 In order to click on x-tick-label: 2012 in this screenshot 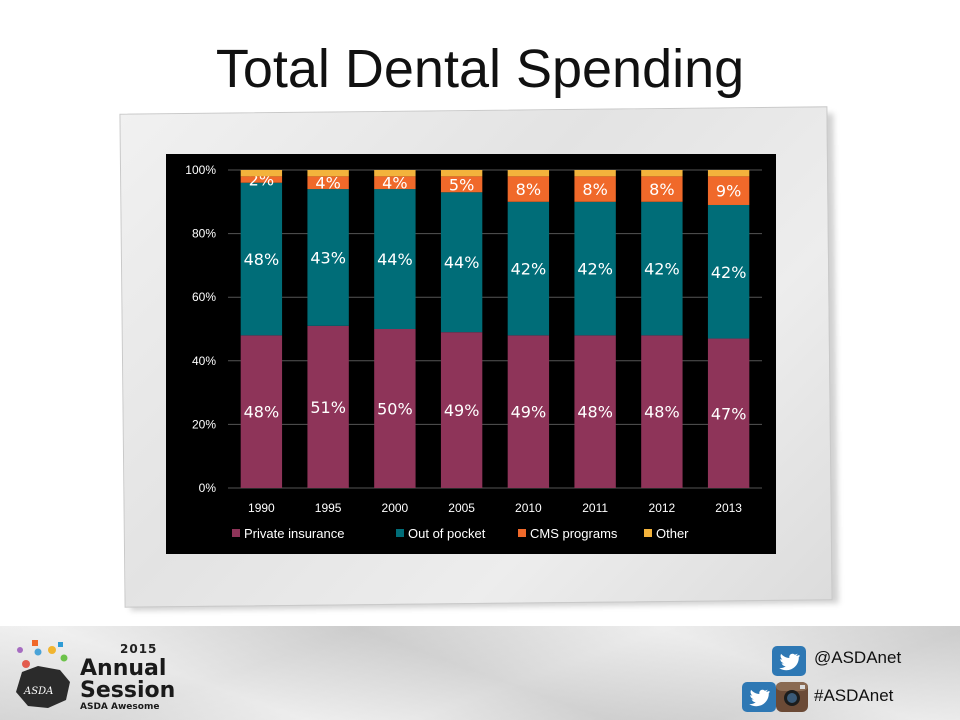, I will do `click(662, 508)`.